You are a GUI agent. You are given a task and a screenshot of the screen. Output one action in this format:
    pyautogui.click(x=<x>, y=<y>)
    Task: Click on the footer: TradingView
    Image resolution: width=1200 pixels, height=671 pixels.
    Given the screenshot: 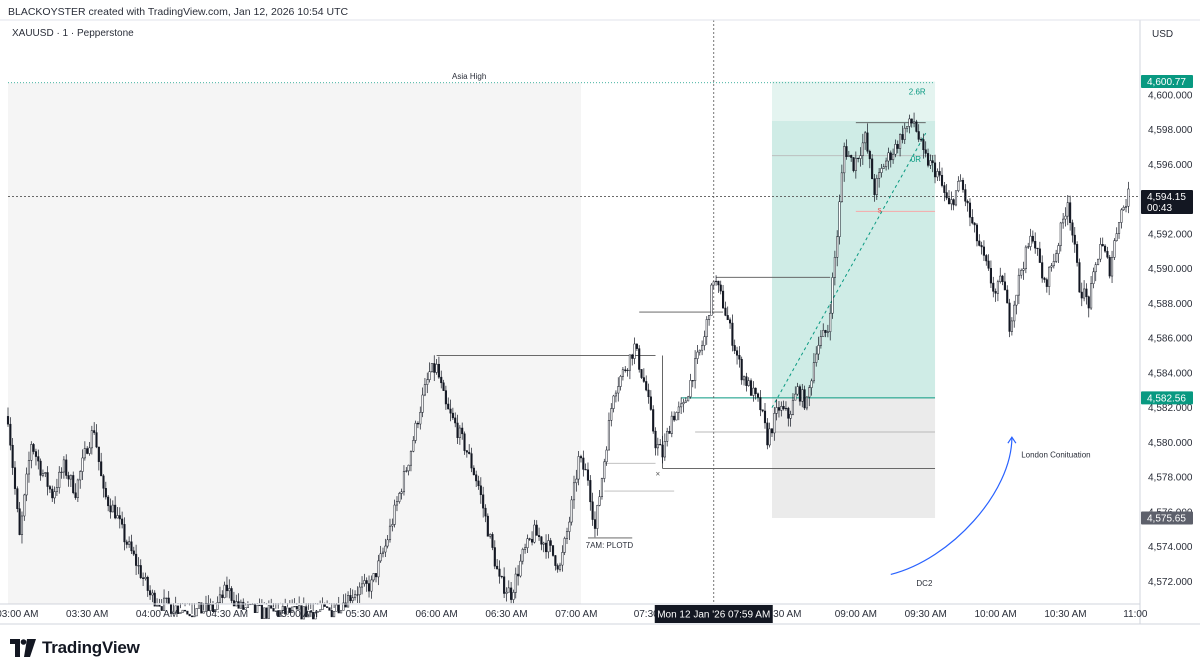 What is the action you would take?
    pyautogui.click(x=75, y=648)
    